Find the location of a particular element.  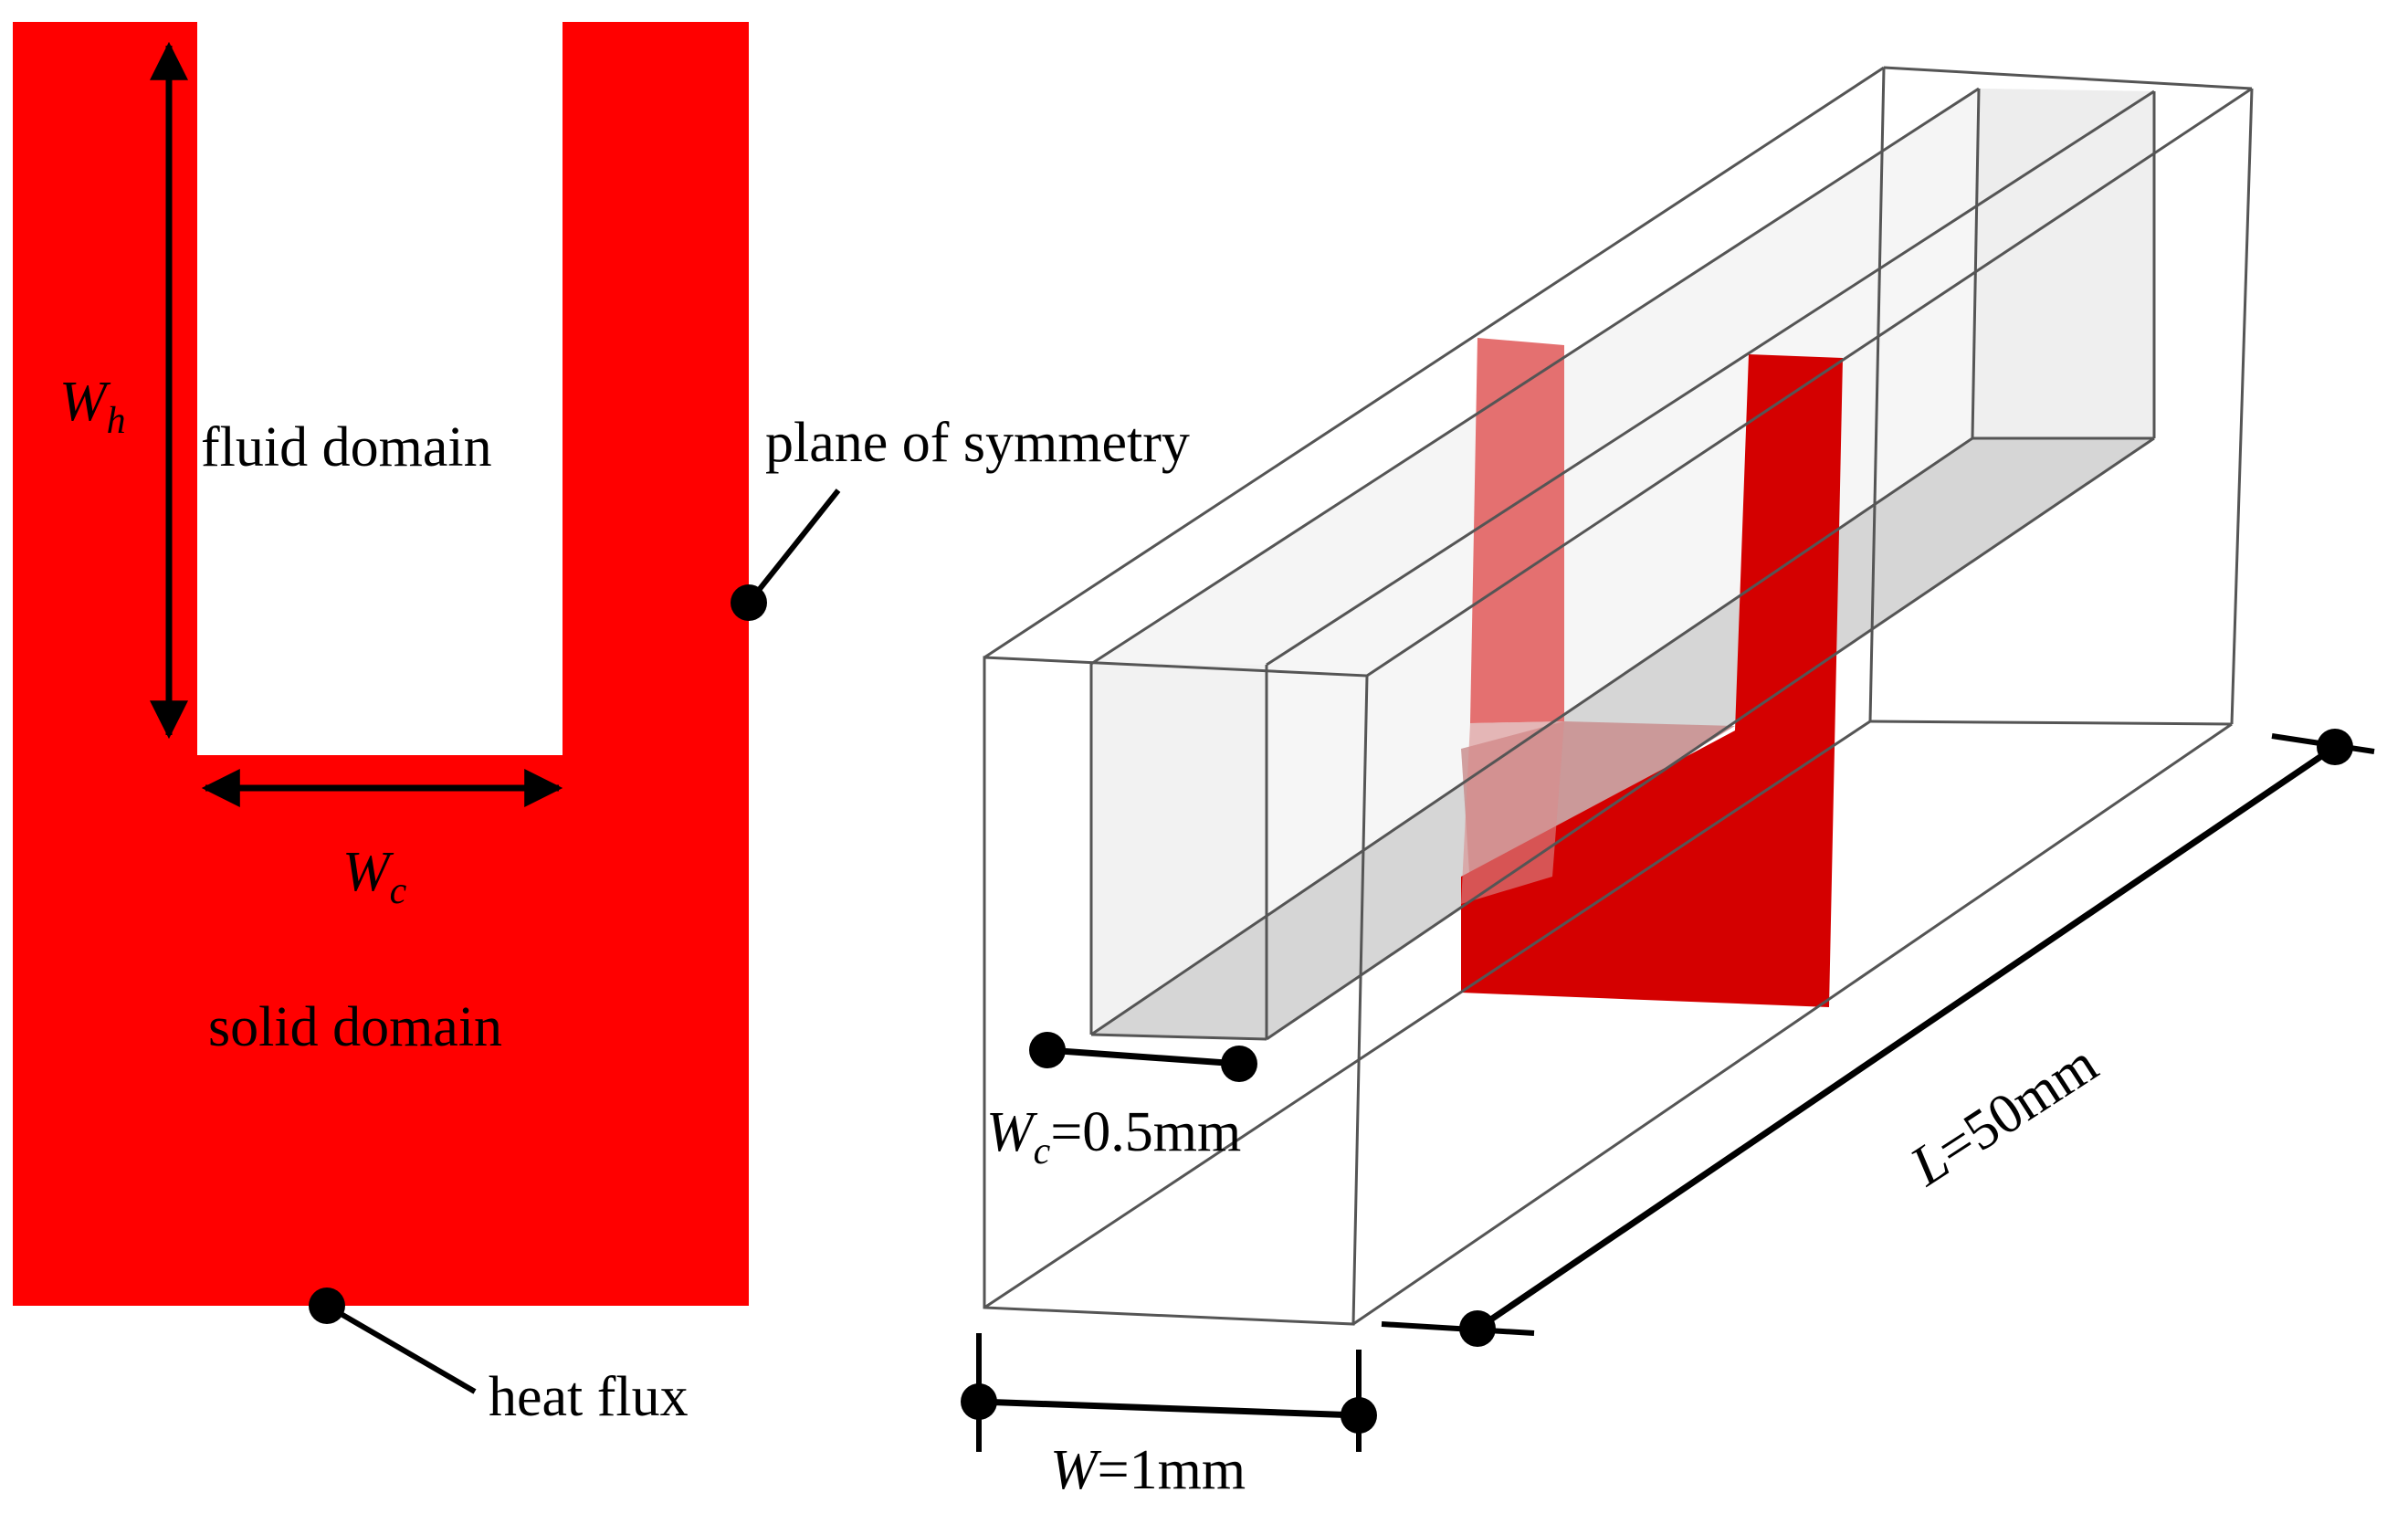

height-label: Wh is located at coordinates (92, 406).